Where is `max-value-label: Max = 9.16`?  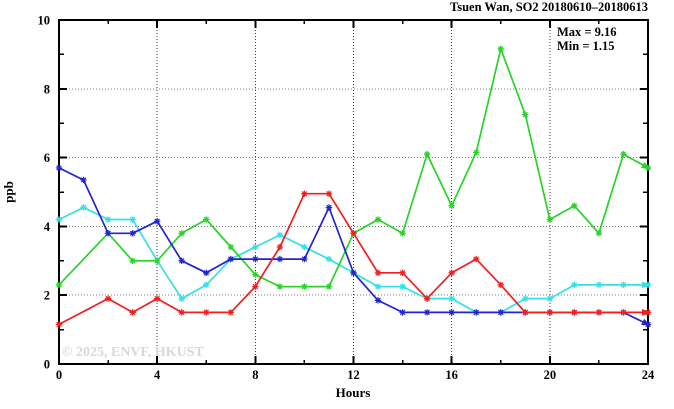
max-value-label: Max = 9.16 is located at coordinates (587, 32).